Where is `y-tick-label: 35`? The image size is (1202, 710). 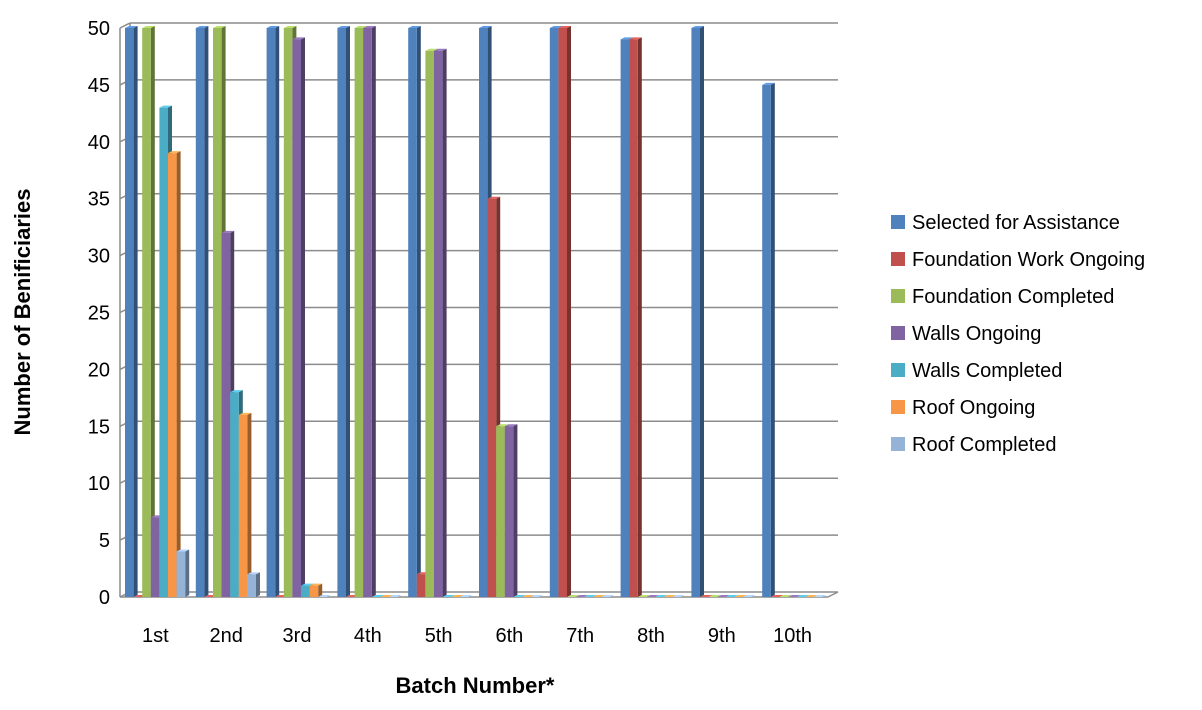
y-tick-label: 35 is located at coordinates (99, 200).